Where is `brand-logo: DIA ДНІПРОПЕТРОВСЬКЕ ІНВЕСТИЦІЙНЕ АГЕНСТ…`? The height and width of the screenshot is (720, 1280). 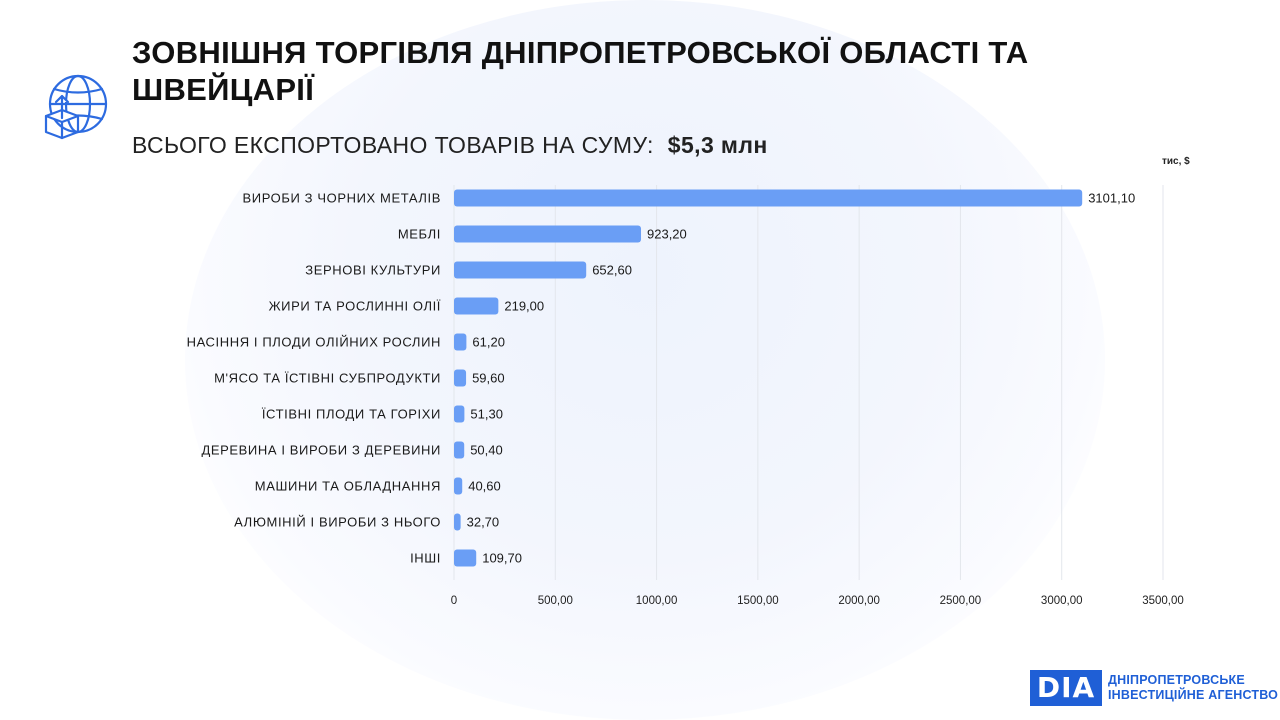 brand-logo: DIA ДНІПРОПЕТРОВСЬКЕ ІНВЕСТИЦІЙНЕ АГЕНСТ… is located at coordinates (1154, 688).